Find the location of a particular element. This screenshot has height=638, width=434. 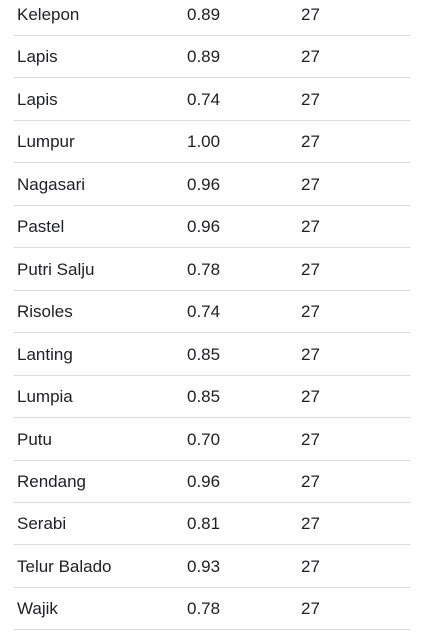

row-name-cell: Lanting is located at coordinates (45, 355).